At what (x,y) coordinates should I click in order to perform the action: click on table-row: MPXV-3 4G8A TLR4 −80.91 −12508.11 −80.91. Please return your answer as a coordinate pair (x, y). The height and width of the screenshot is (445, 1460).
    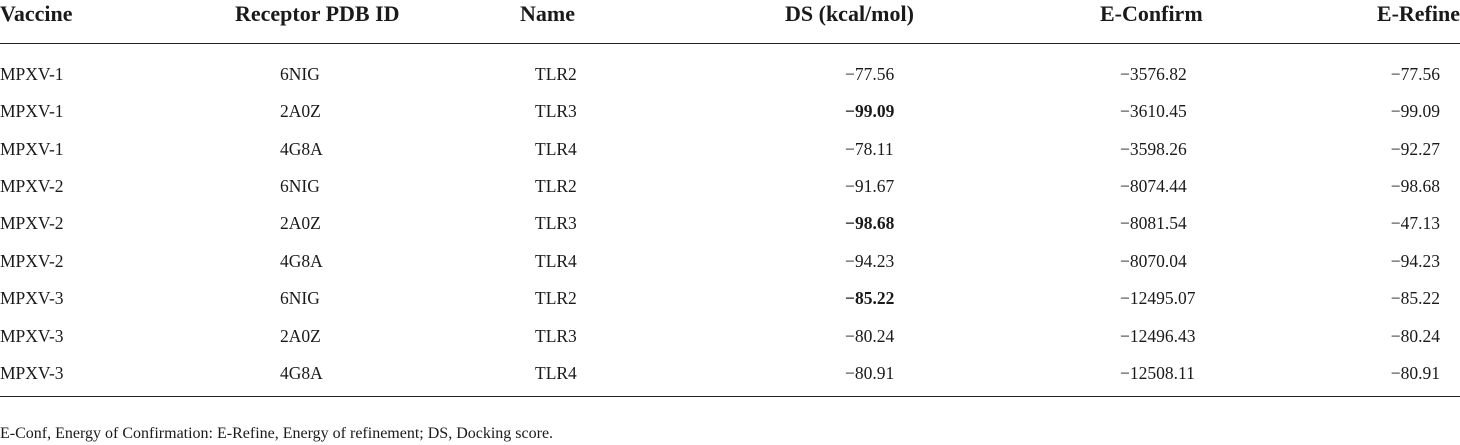
    Looking at the image, I should click on (730, 376).